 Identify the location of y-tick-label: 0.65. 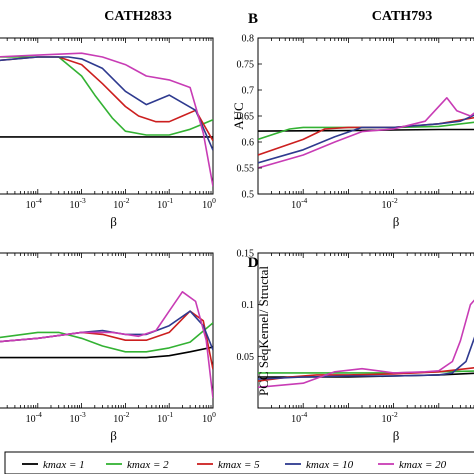
(246, 117).